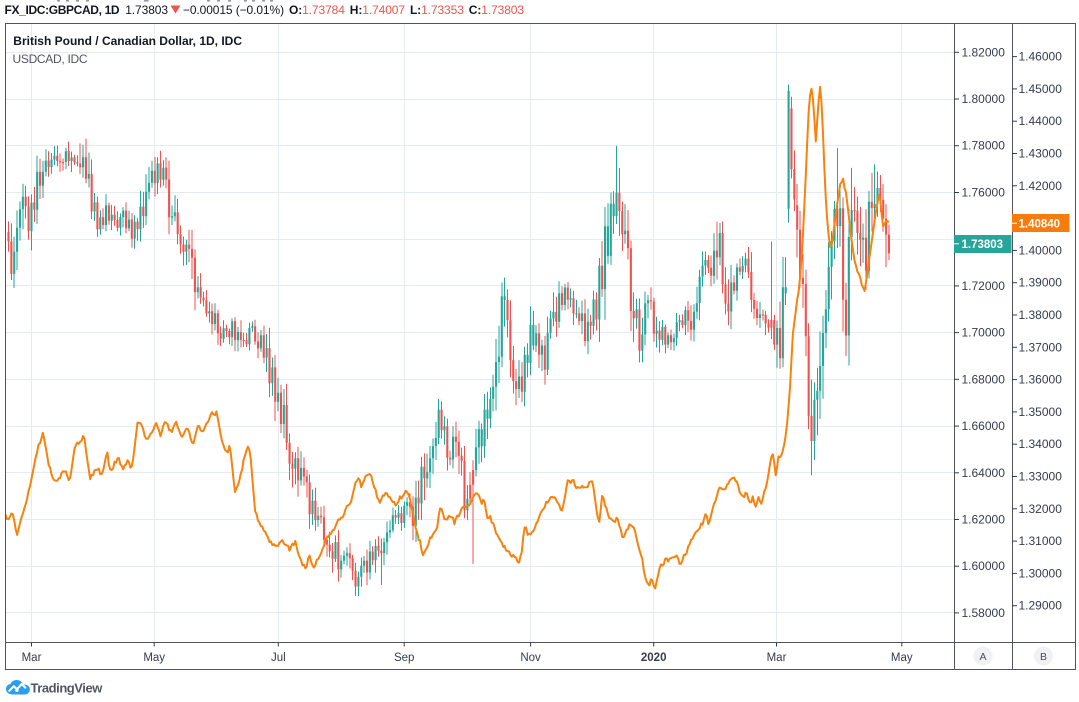  I want to click on svg-text: 1.29000, so click(1041, 606).